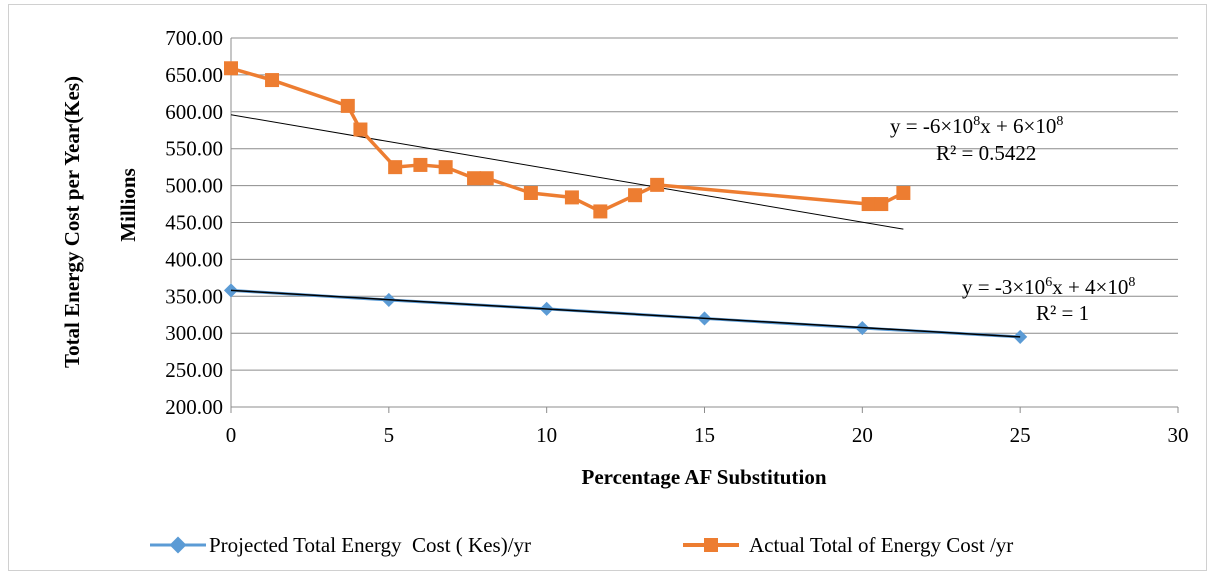 This screenshot has width=1215, height=579. What do you see at coordinates (370, 545) in the screenshot?
I see `legend-label: Projected Total Energy Cost ( Kes)/yr` at bounding box center [370, 545].